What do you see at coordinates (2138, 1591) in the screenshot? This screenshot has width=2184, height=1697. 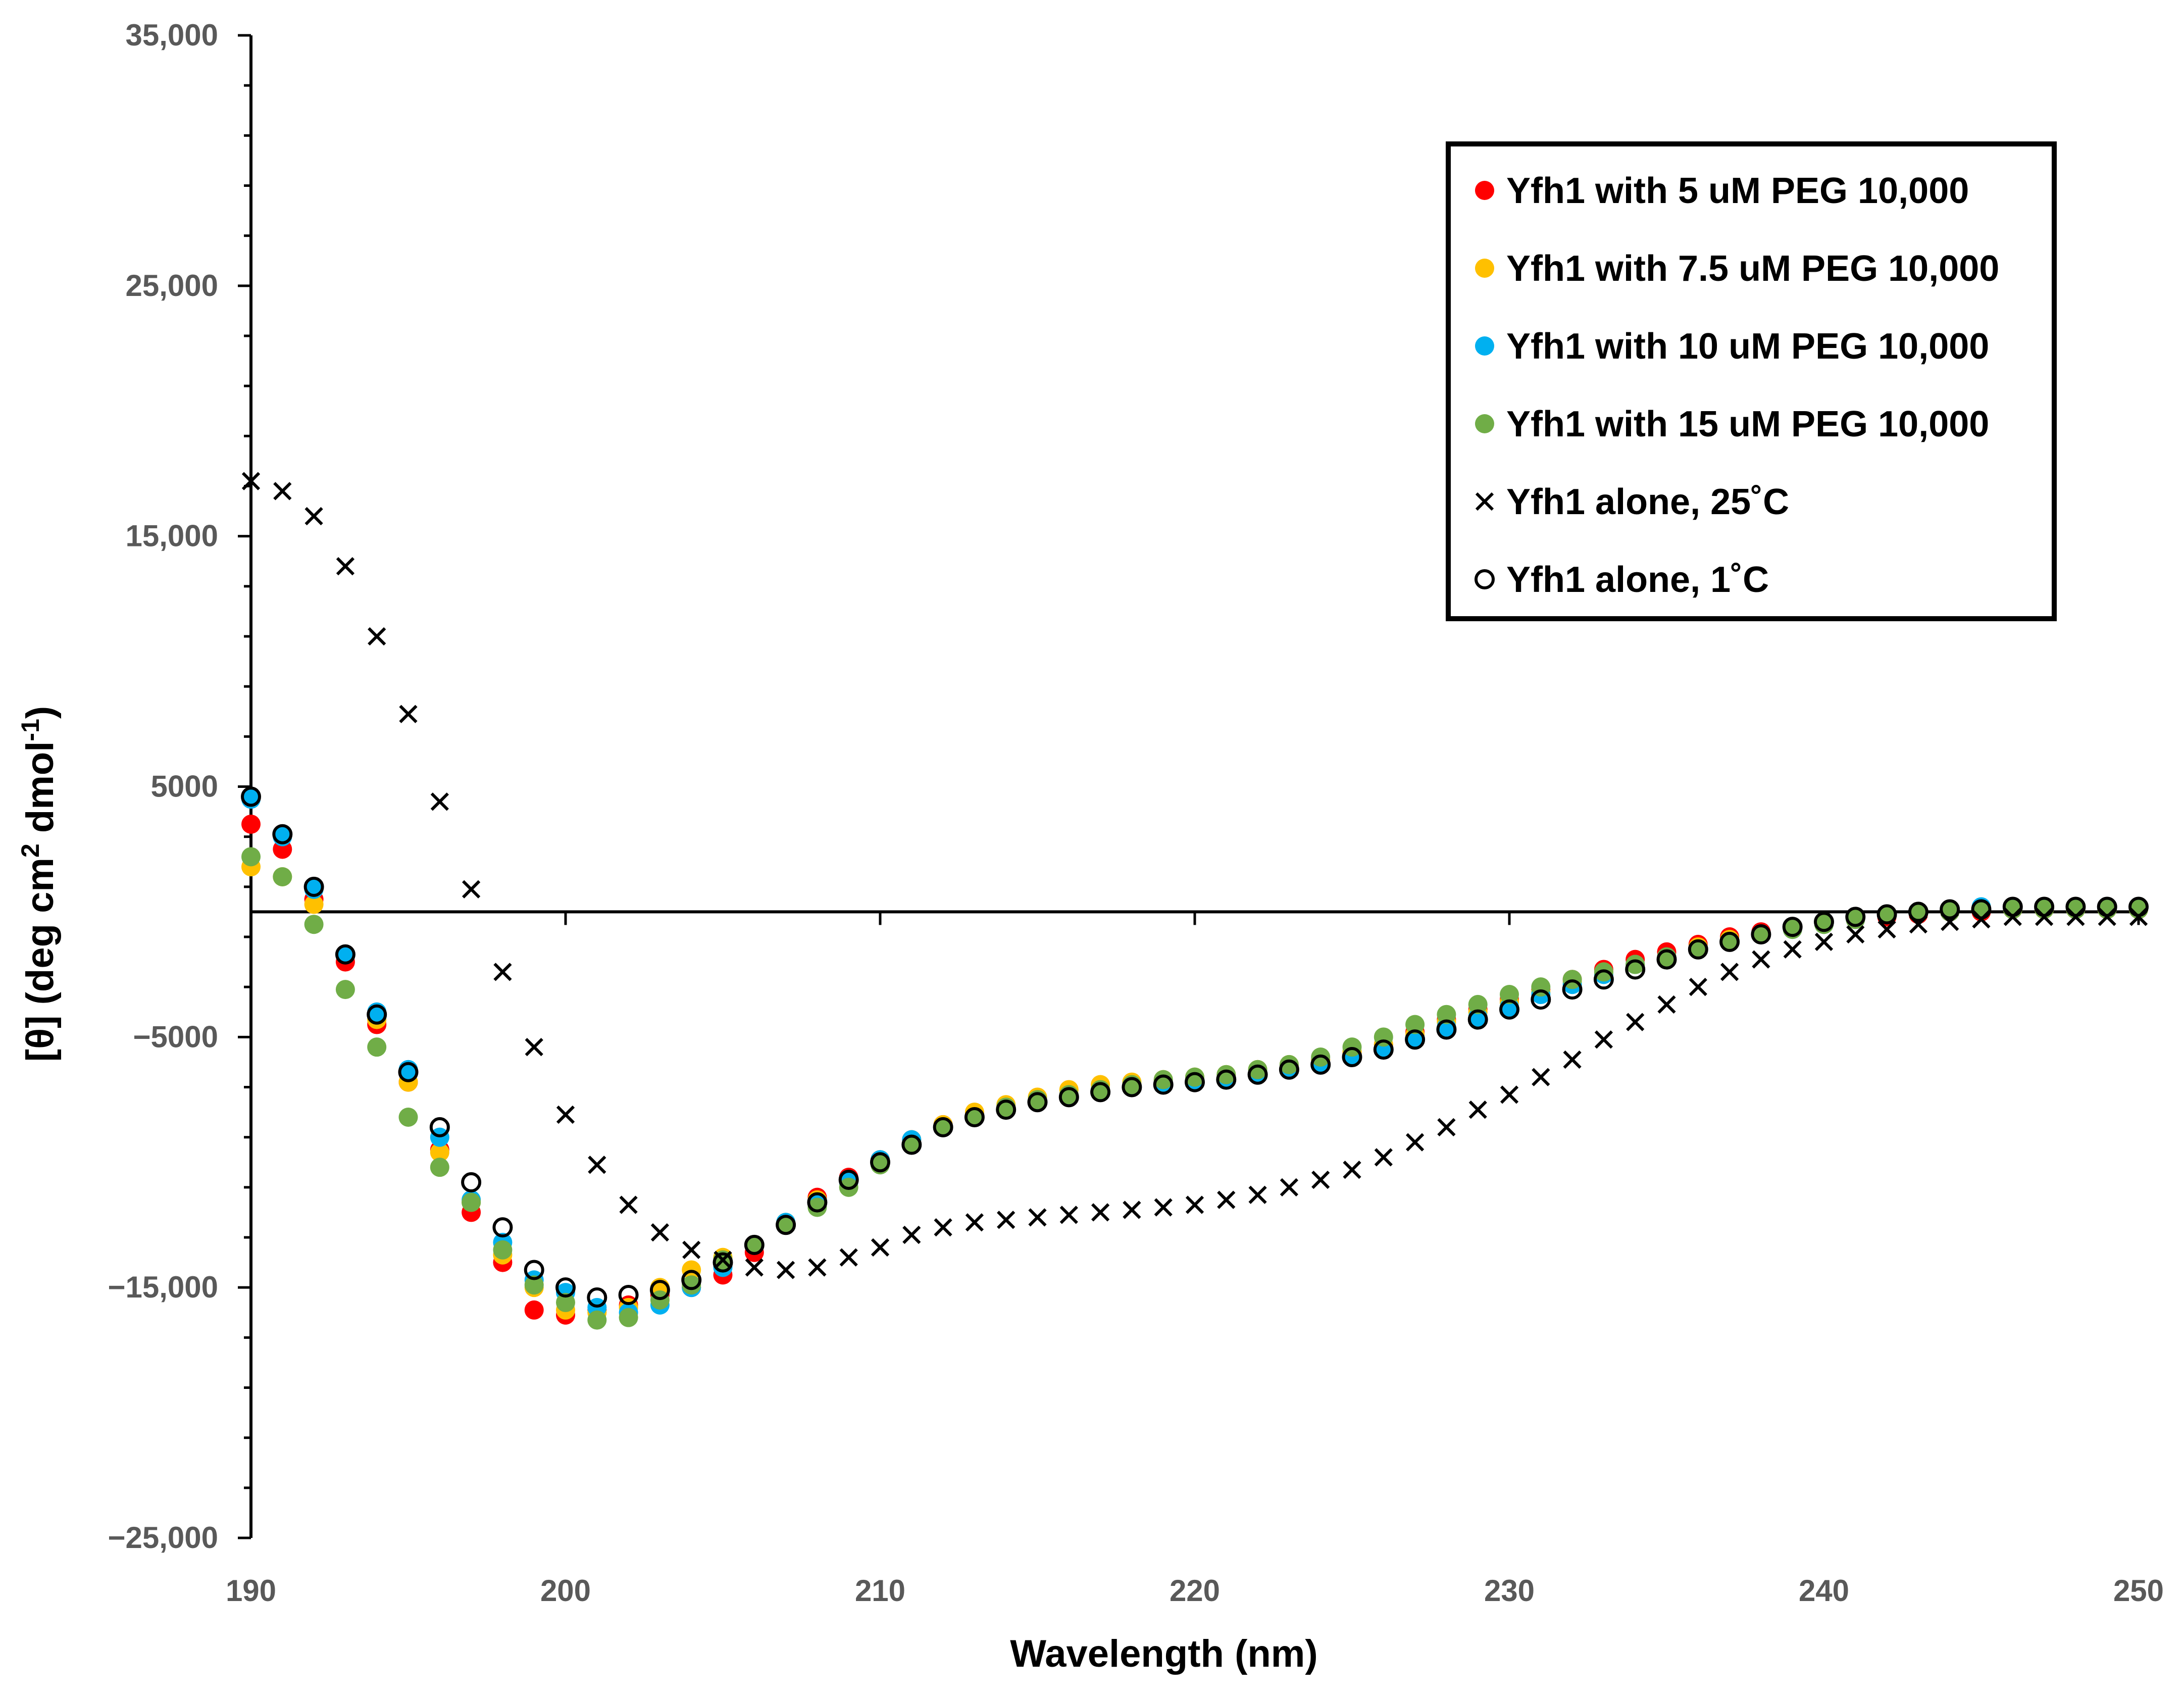 I see `x-tick-label: 250` at bounding box center [2138, 1591].